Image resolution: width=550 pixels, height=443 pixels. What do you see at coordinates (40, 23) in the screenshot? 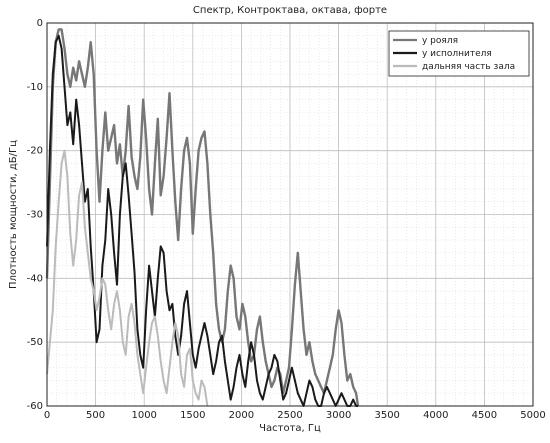
I see `y-tick-label: 0` at bounding box center [40, 23].